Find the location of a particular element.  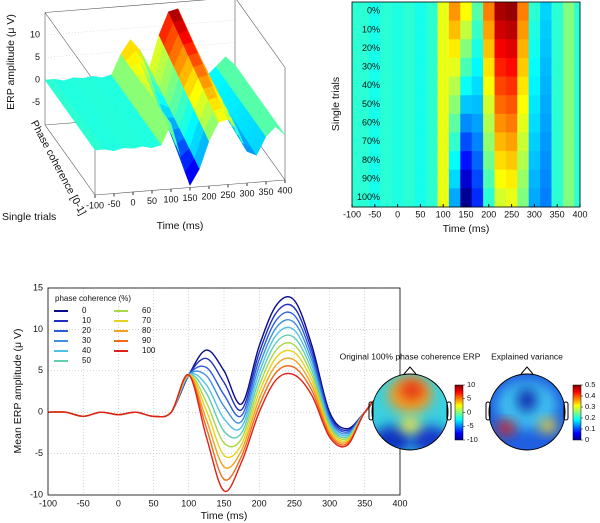

x-tick-label: 200 is located at coordinates (488, 214).